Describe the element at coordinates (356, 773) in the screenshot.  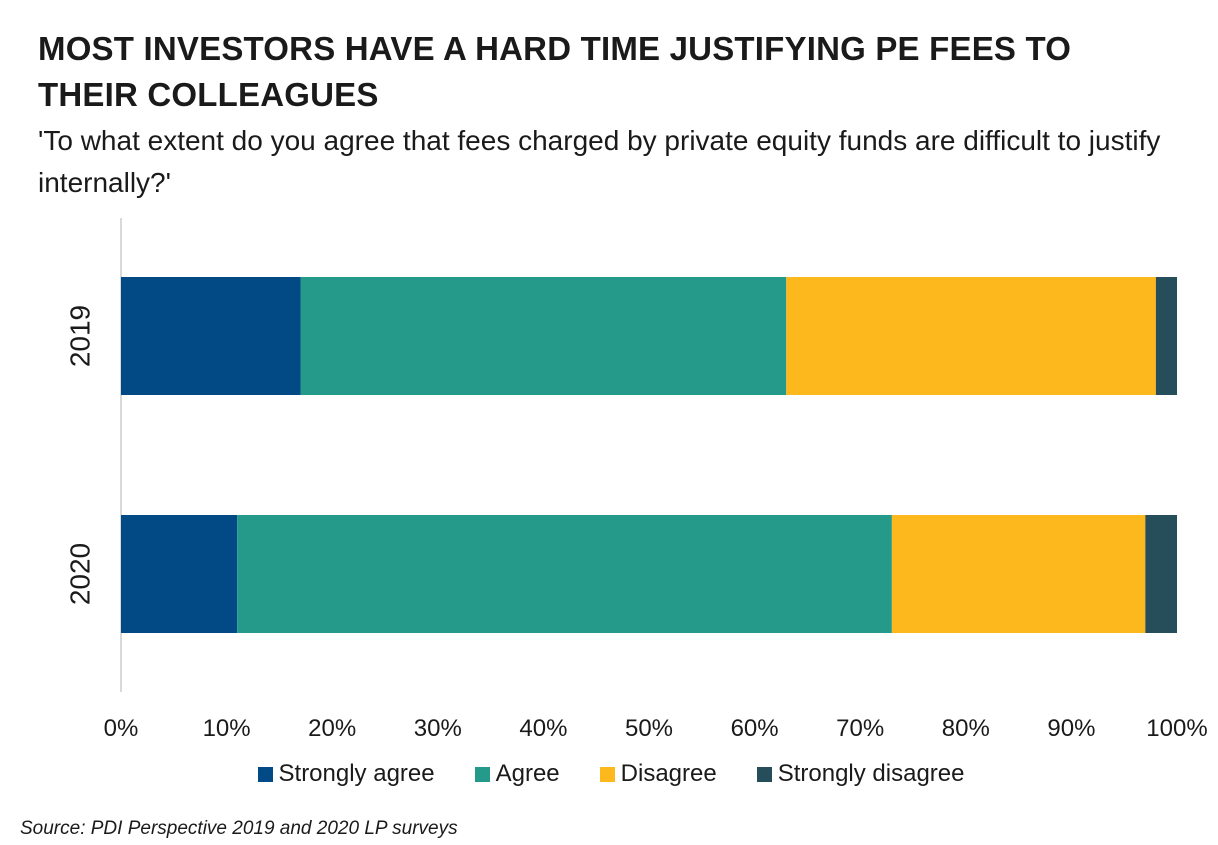
I see `legend-label: Strongly agree` at that location.